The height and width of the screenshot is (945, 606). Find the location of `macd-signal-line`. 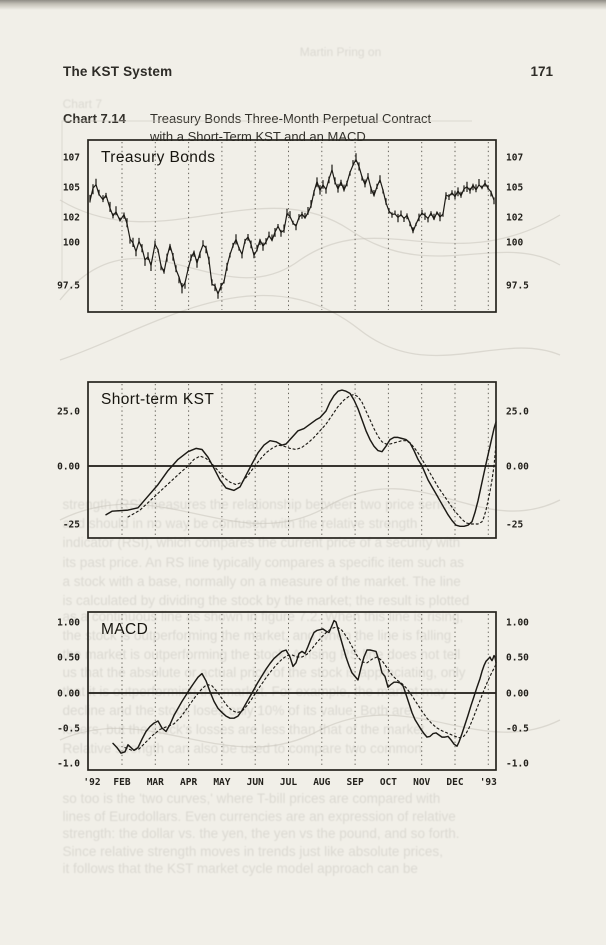

macd-signal-line is located at coordinates (310, 688).